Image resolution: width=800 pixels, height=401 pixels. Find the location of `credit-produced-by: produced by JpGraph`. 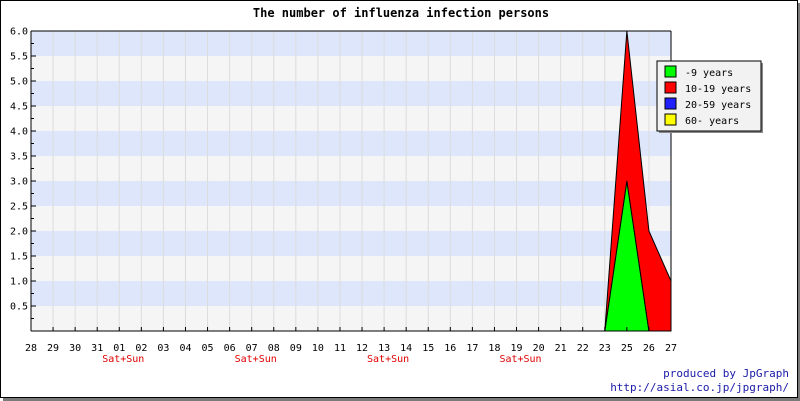

credit-produced-by: produced by JpGraph is located at coordinates (726, 373).